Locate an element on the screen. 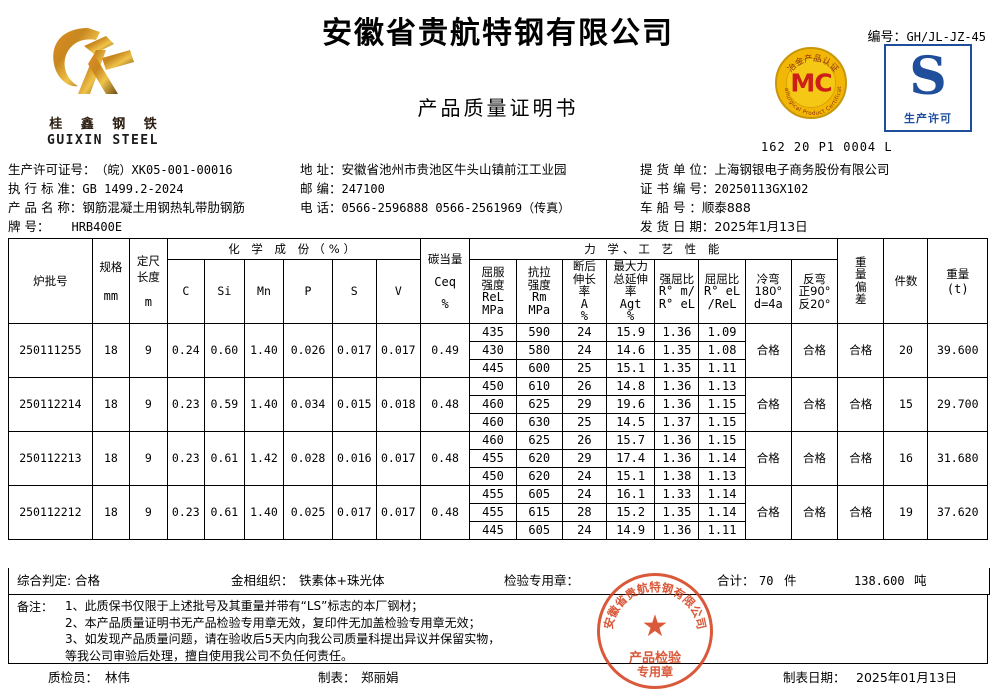 This screenshot has height=694, width=996. logo-english-name: GUIXIN STEEL is located at coordinates (103, 140).